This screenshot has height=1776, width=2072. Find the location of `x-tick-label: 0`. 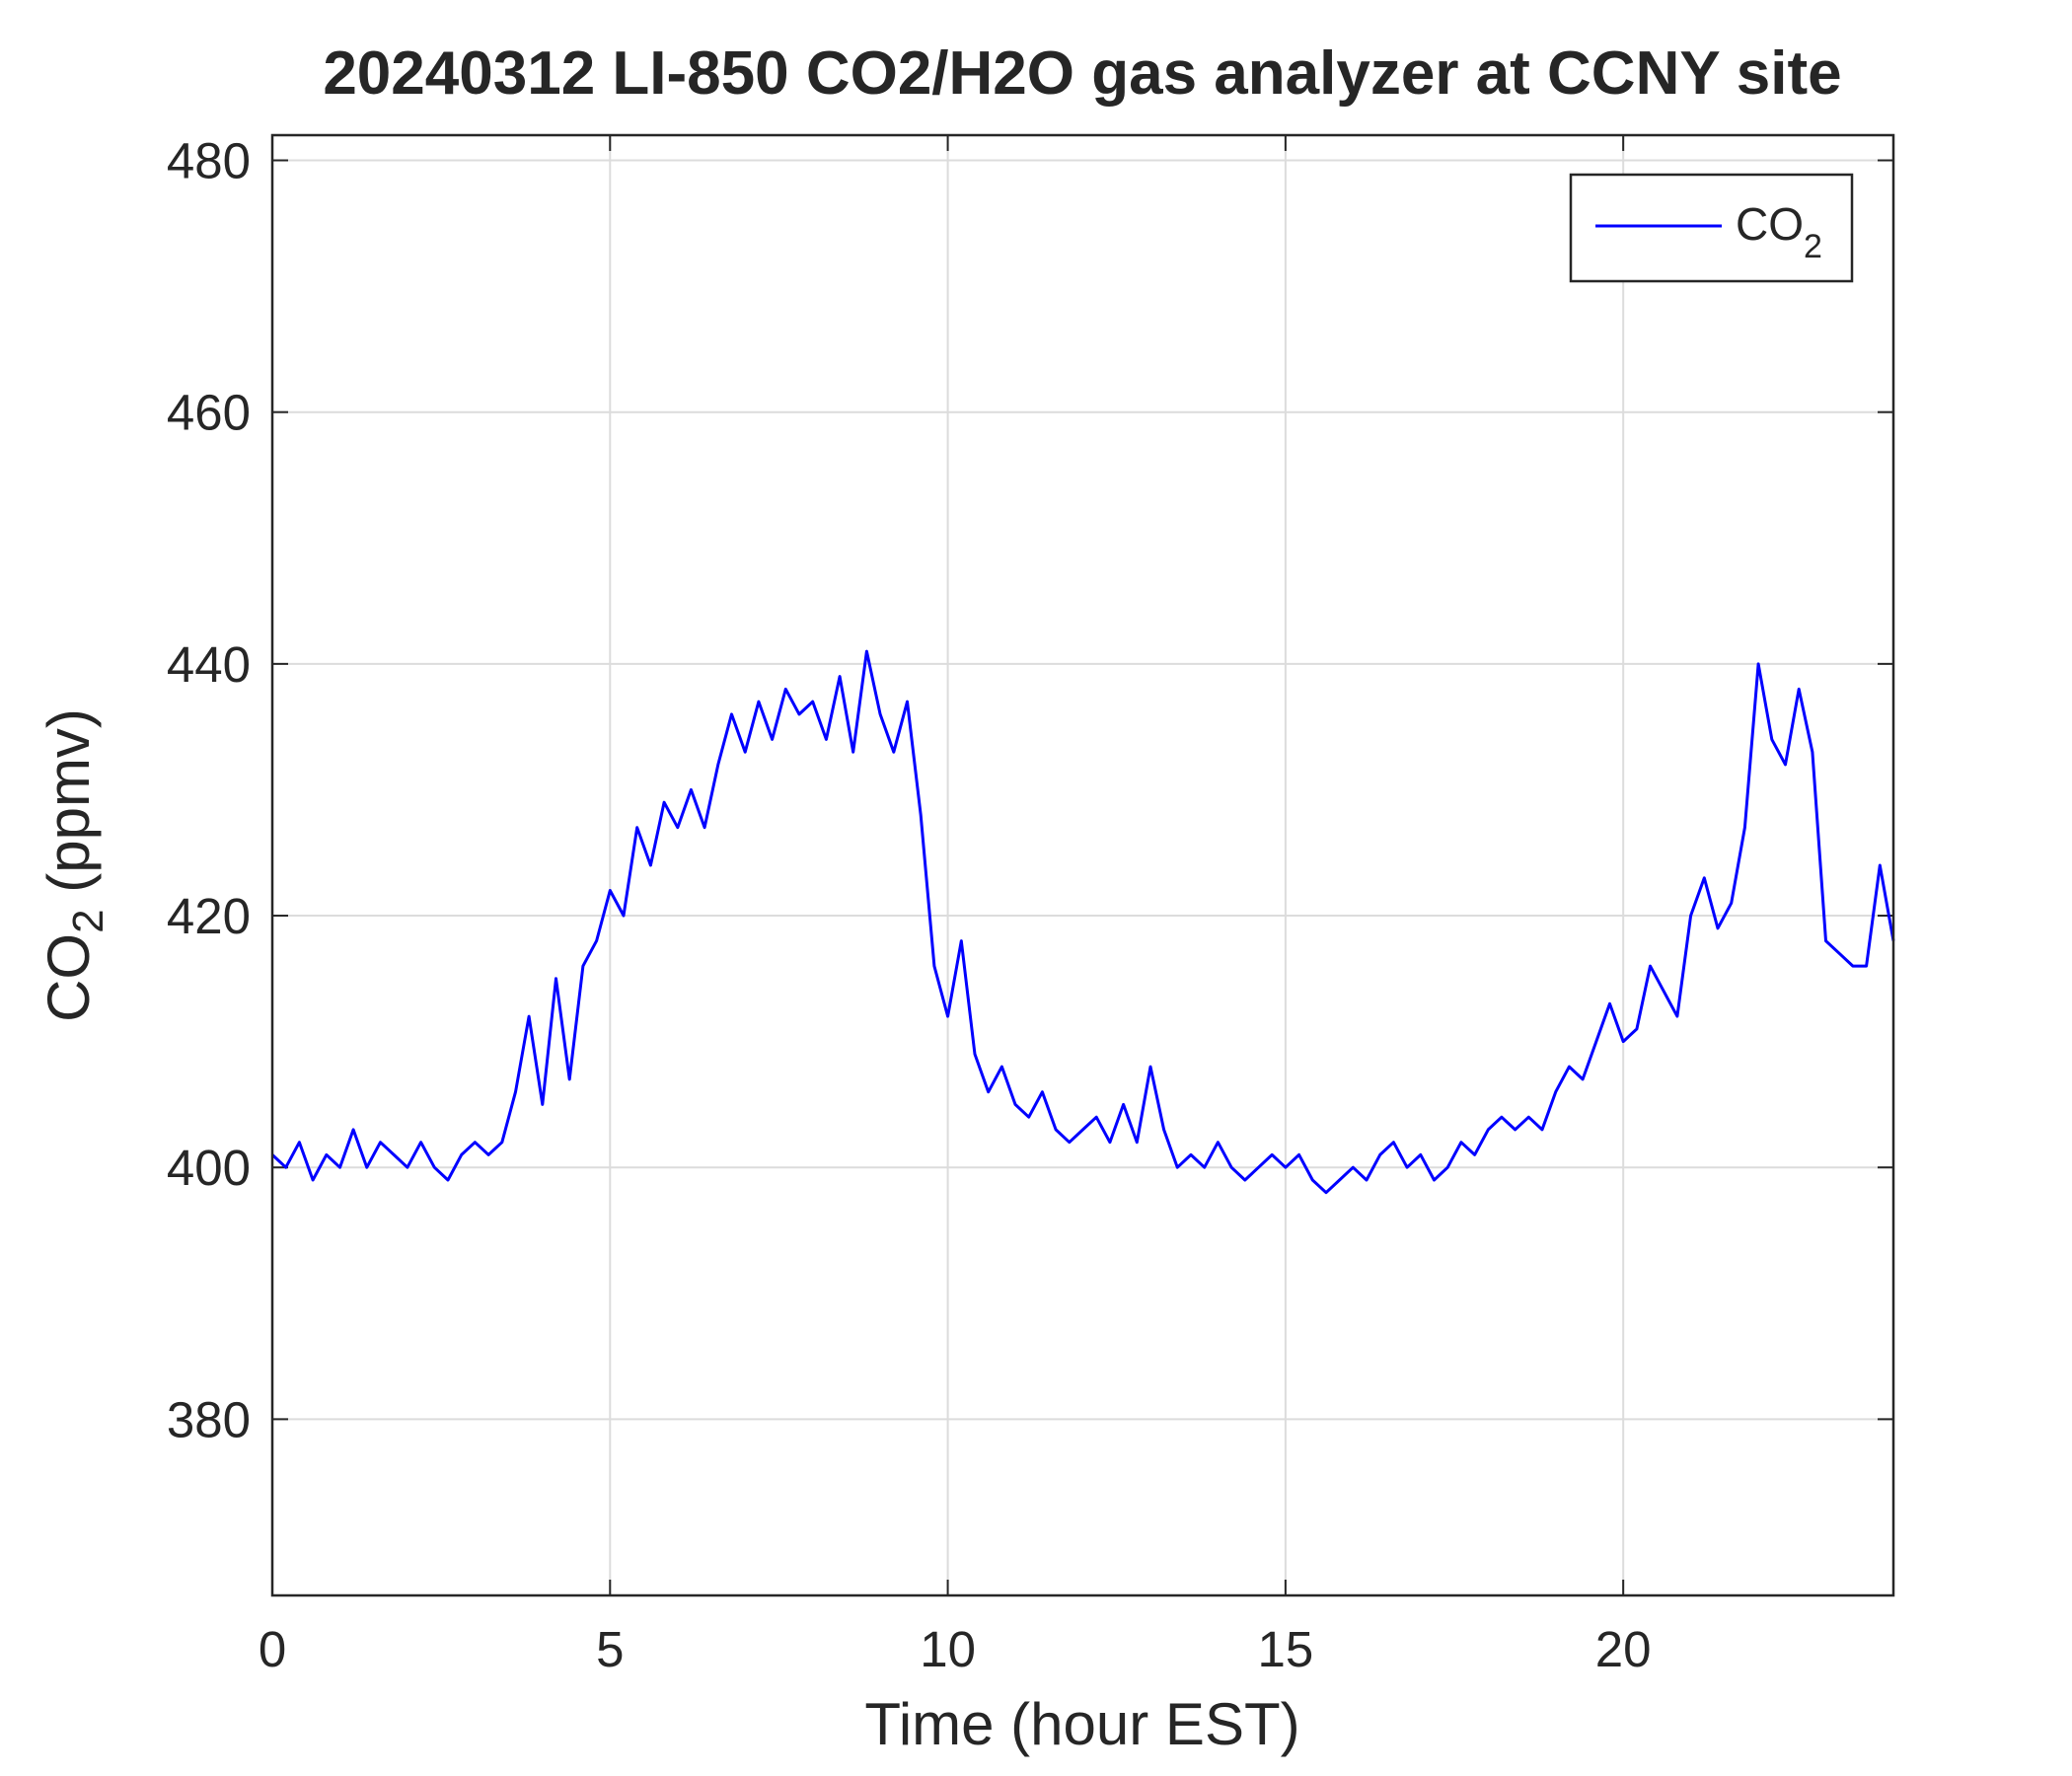

x-tick-label: 0 is located at coordinates (272, 1649).